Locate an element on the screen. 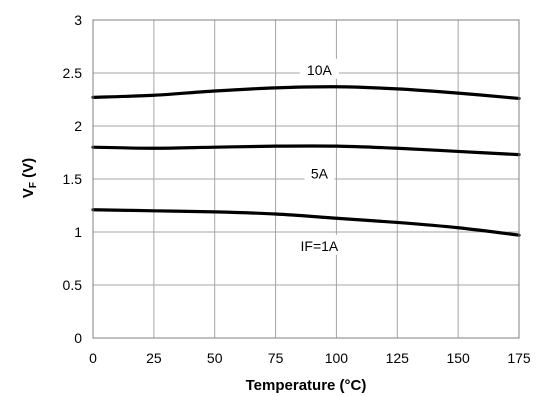 This screenshot has width=539, height=396. x-tick-labels: 0 25 50 75 100 125 150 175 is located at coordinates (310, 358).